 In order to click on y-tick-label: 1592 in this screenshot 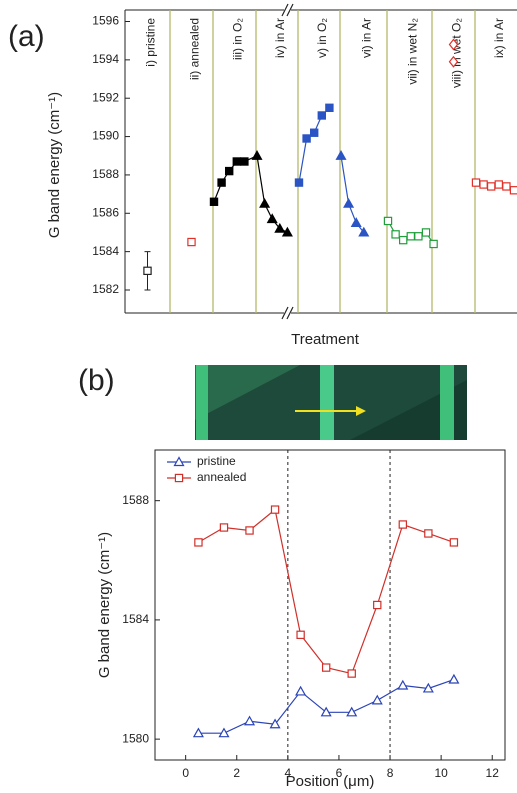, I will do `click(105, 97)`.